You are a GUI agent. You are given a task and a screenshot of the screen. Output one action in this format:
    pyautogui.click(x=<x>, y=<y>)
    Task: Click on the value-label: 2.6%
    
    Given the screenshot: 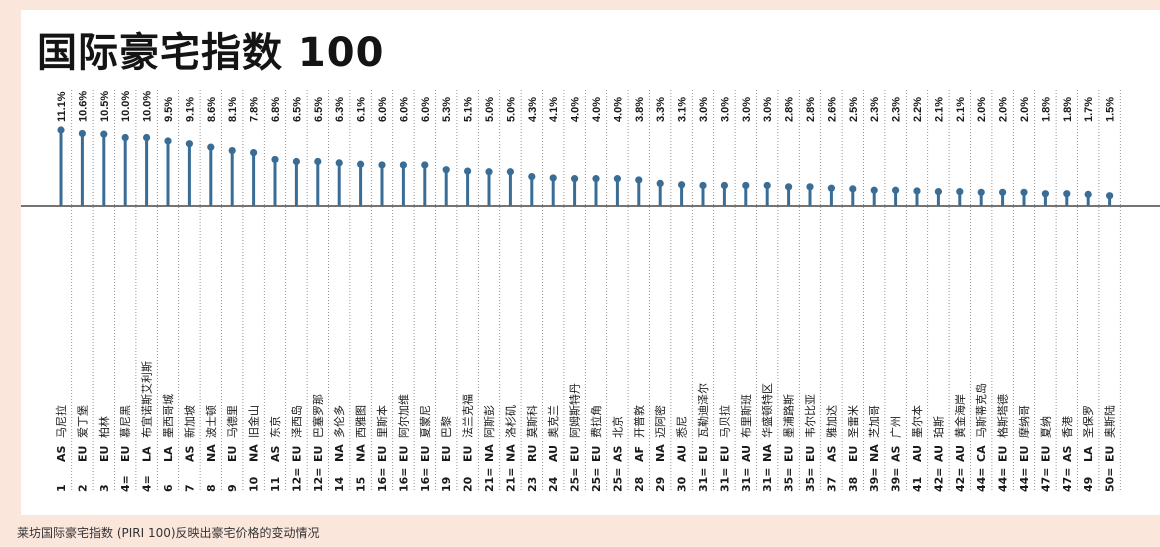 What is the action you would take?
    pyautogui.click(x=832, y=109)
    